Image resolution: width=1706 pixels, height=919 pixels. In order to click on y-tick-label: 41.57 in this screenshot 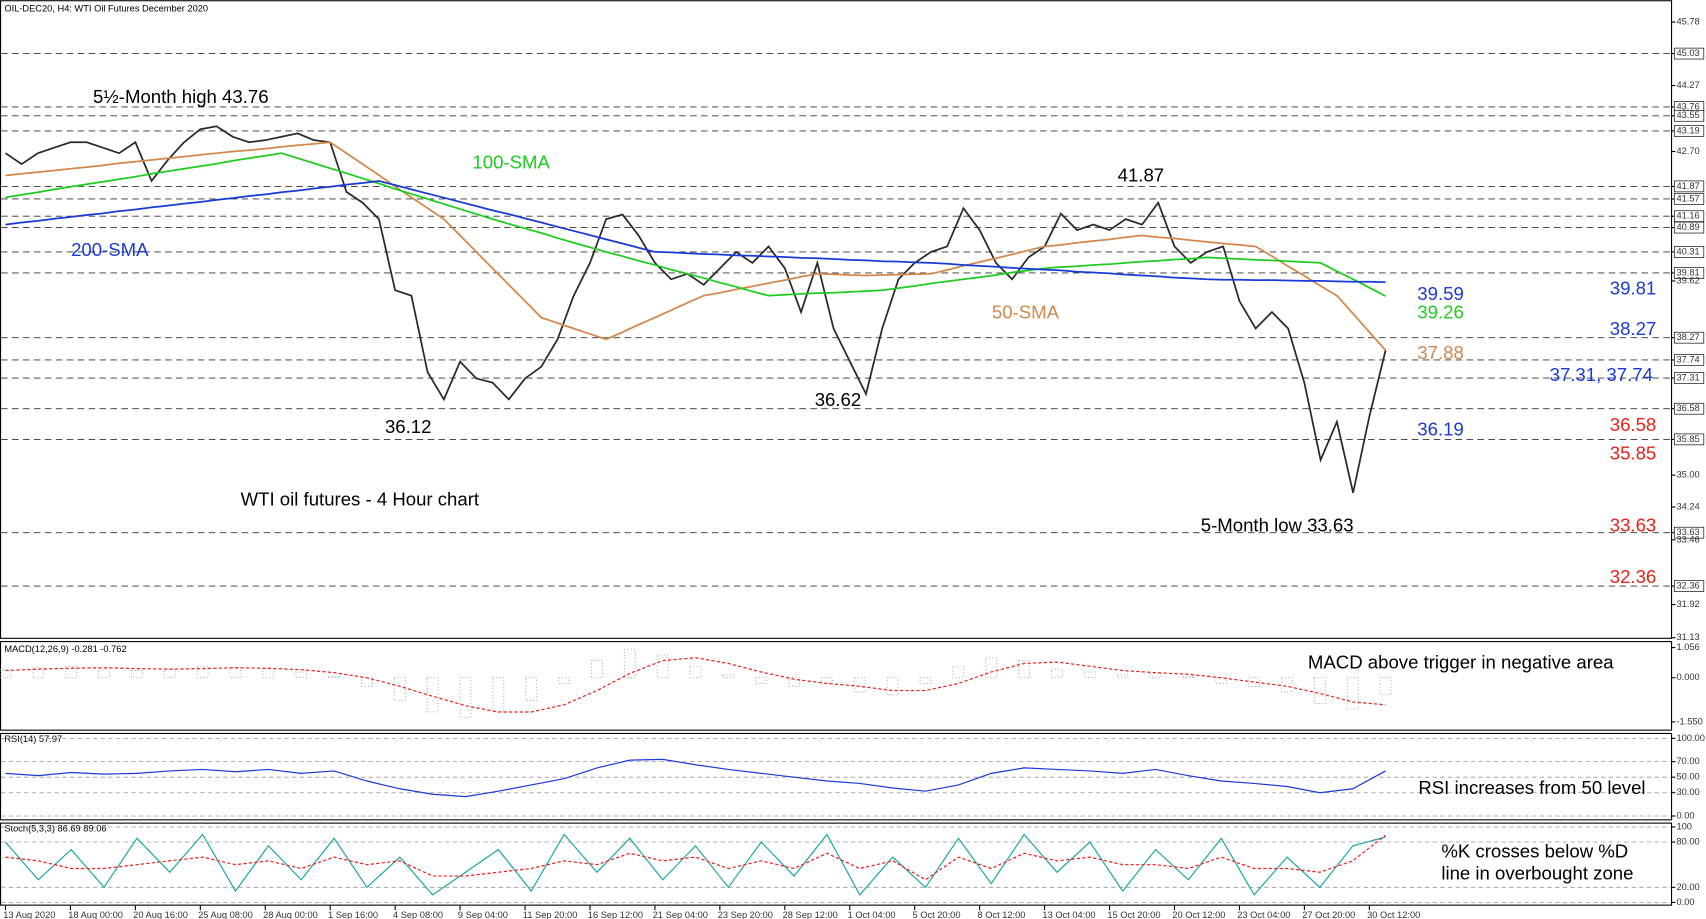, I will do `click(1687, 198)`.